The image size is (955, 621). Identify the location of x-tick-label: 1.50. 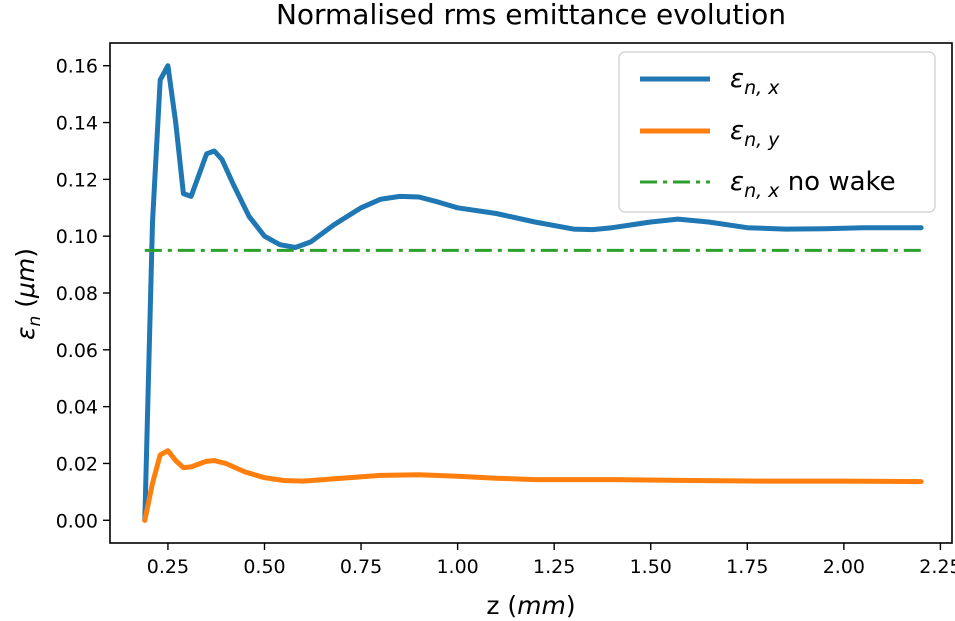
(651, 567).